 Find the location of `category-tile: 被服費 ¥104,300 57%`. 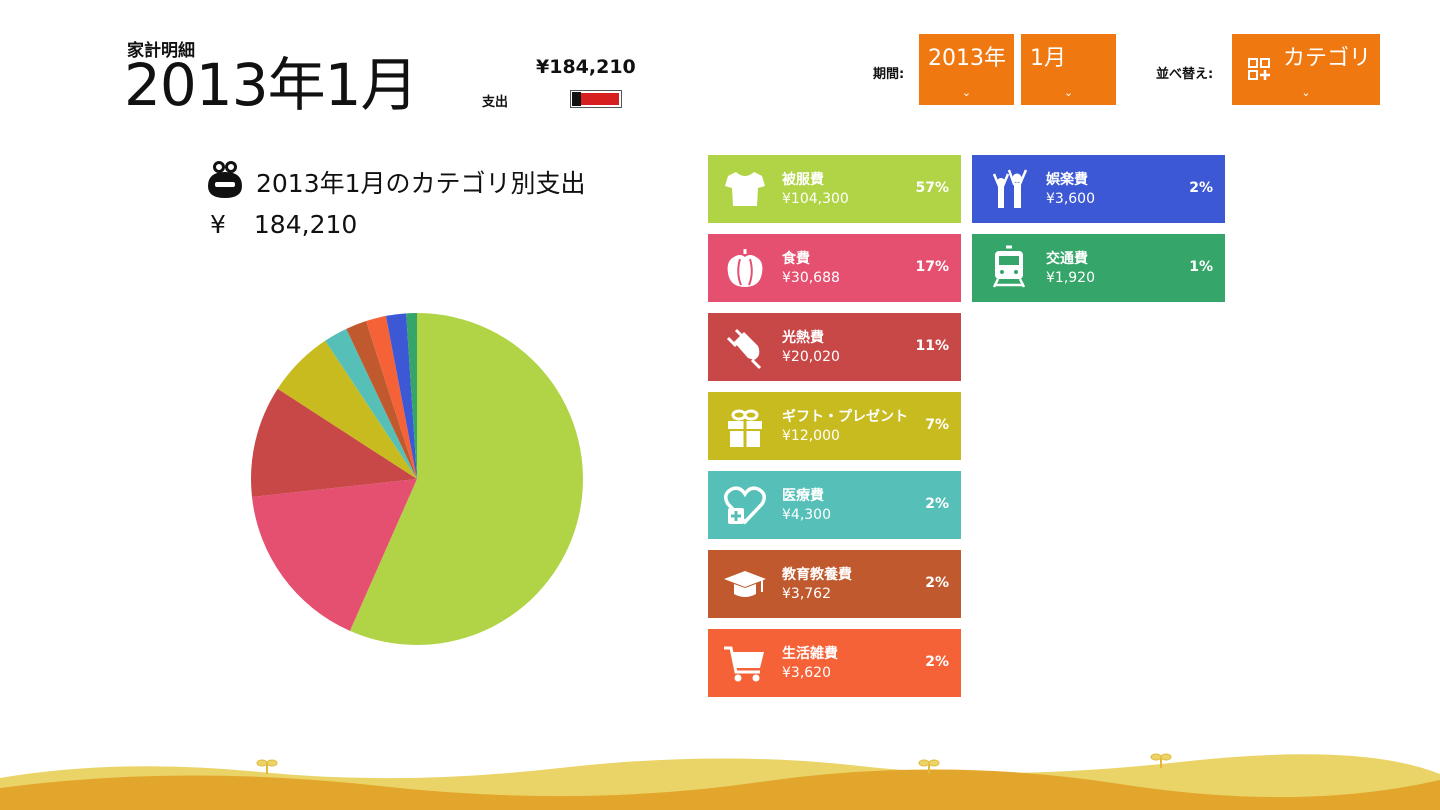

category-tile: 被服費 ¥104,300 57% is located at coordinates (834, 189).